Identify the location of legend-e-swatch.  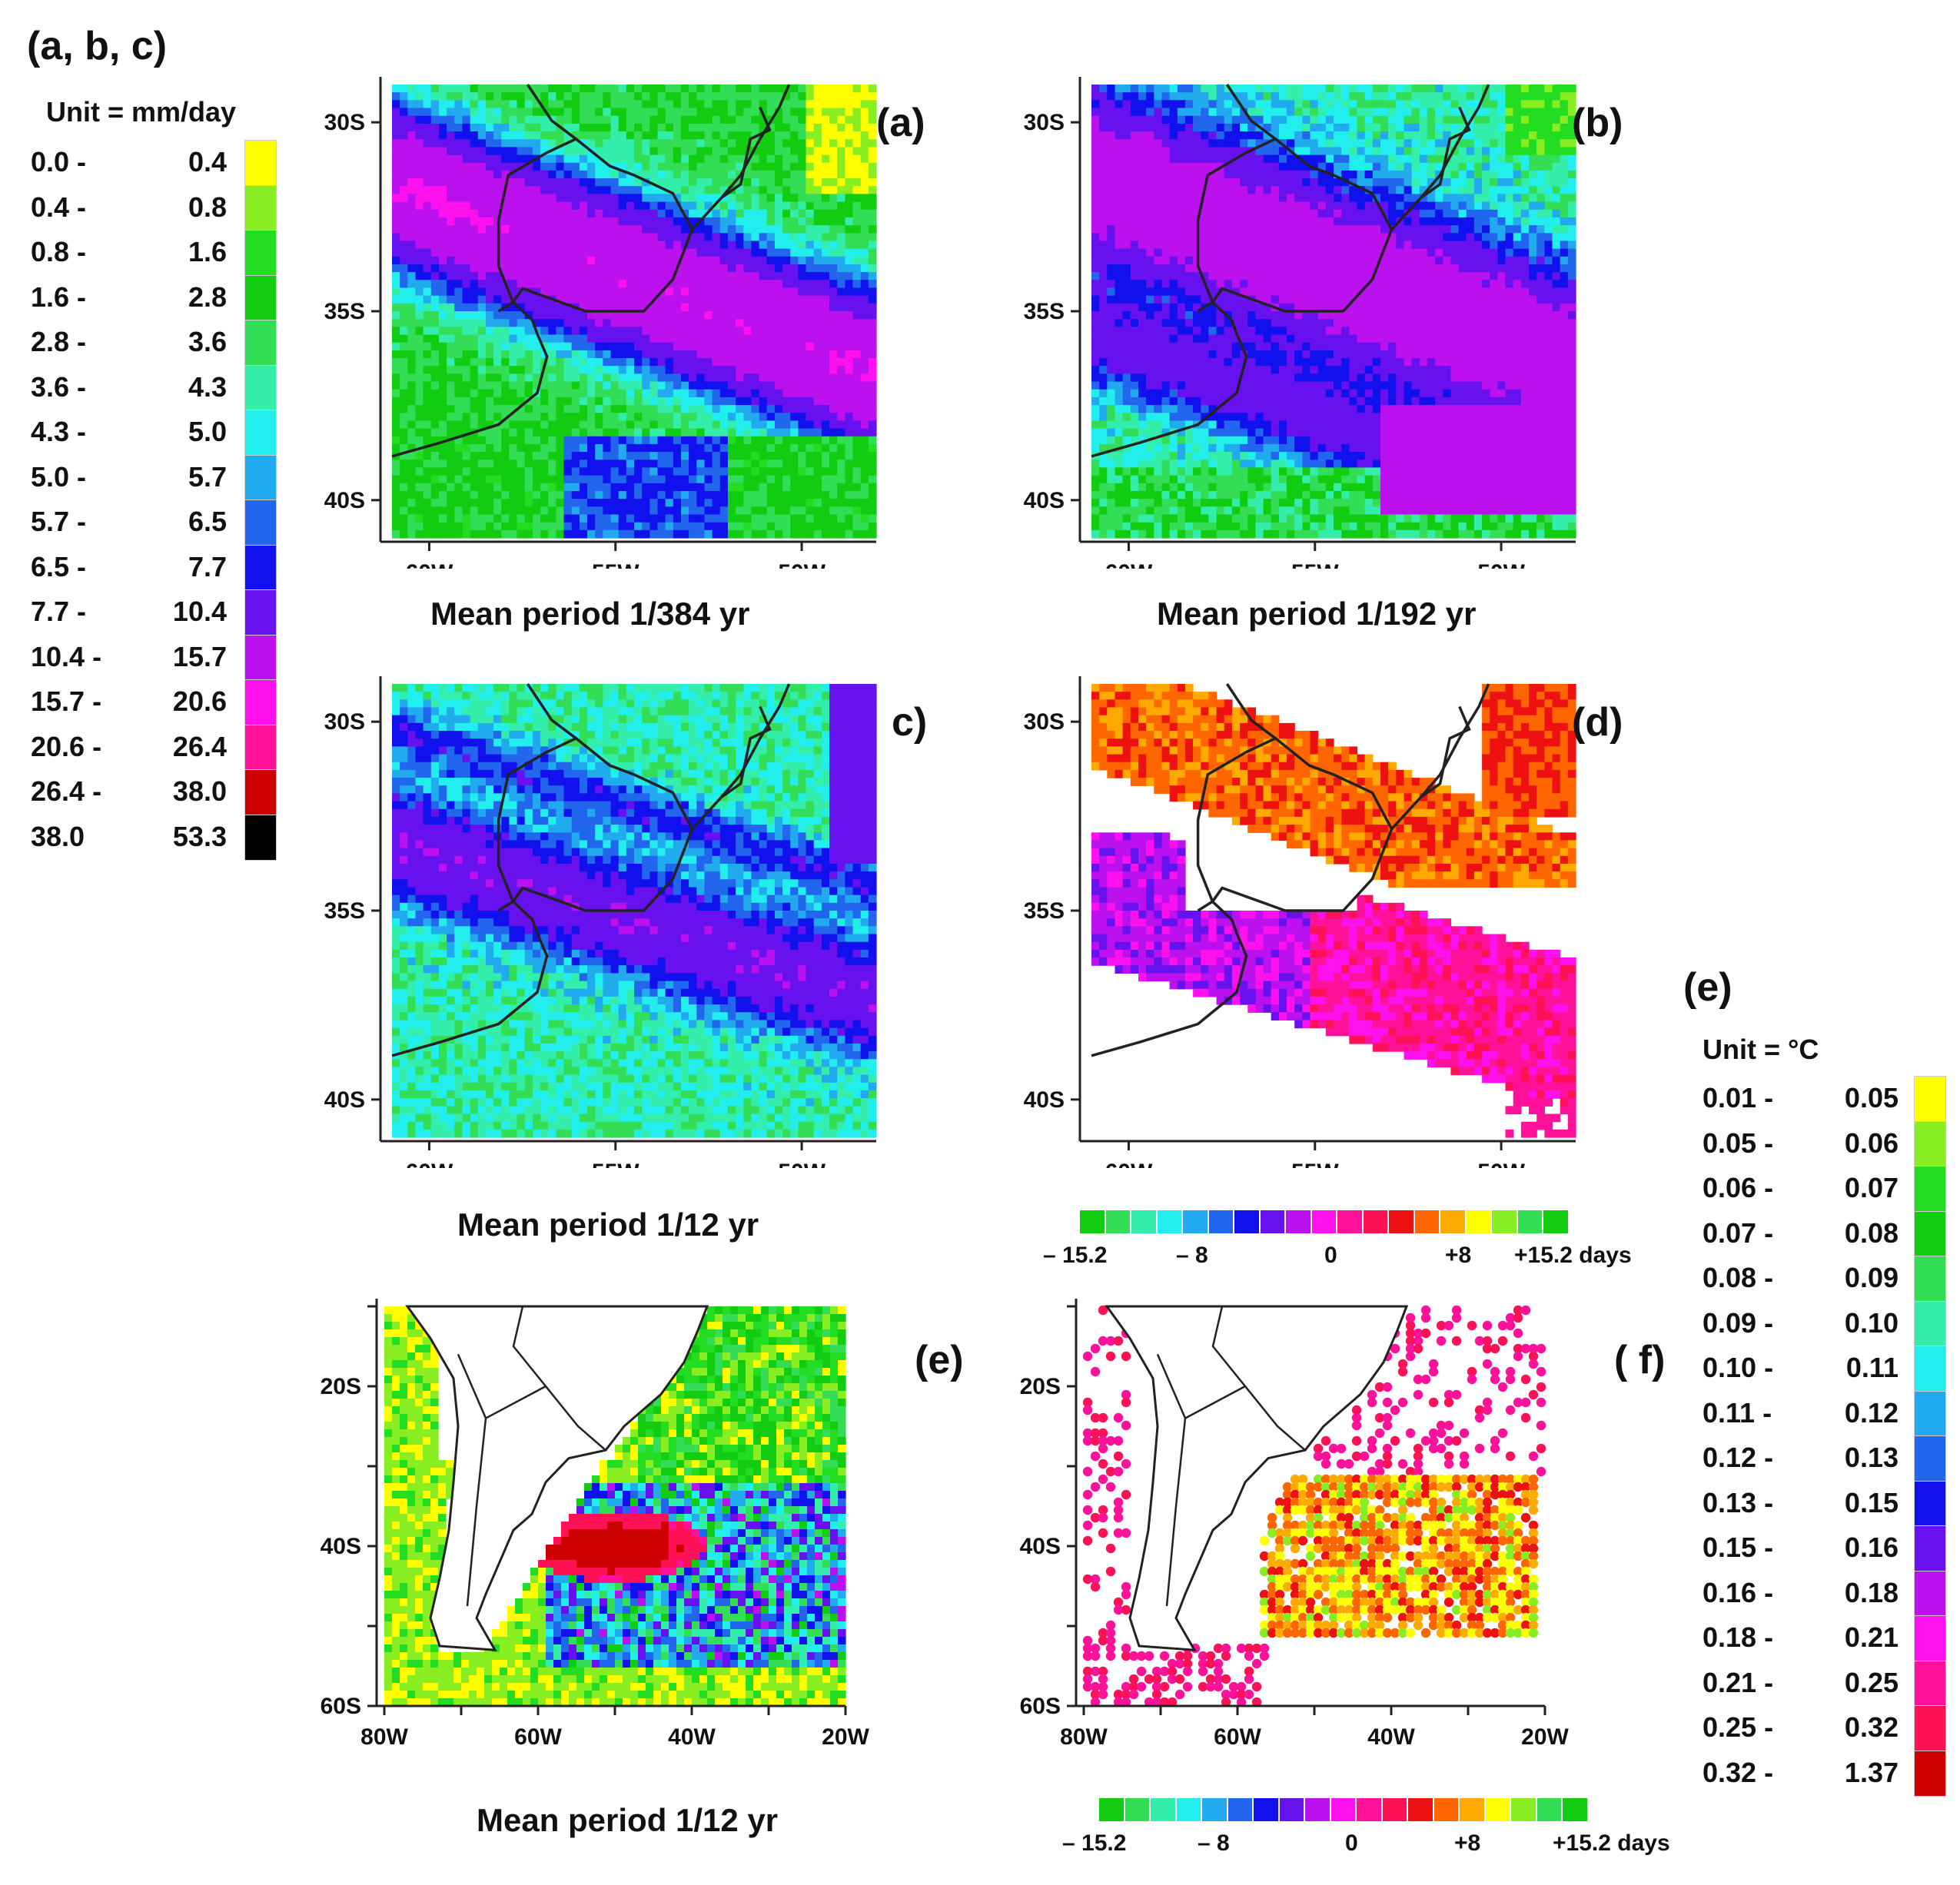
(1930, 1323).